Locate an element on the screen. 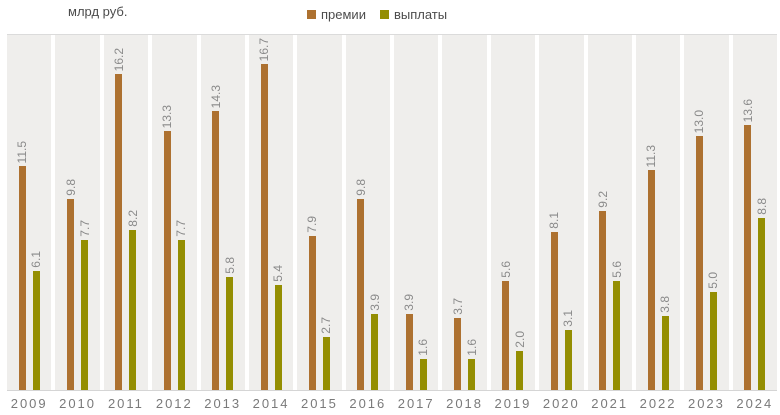 Image resolution: width=780 pixels, height=415 pixels. bar-premiums-2010: 9.8 is located at coordinates (71, 284).